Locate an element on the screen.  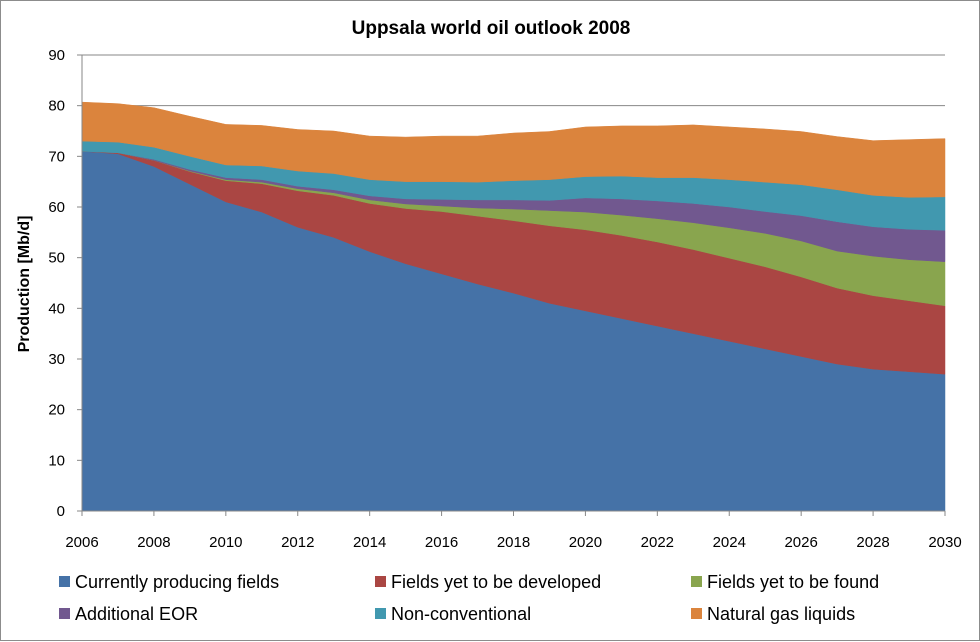
legend-label-3: Additional EOR is located at coordinates (136, 614).